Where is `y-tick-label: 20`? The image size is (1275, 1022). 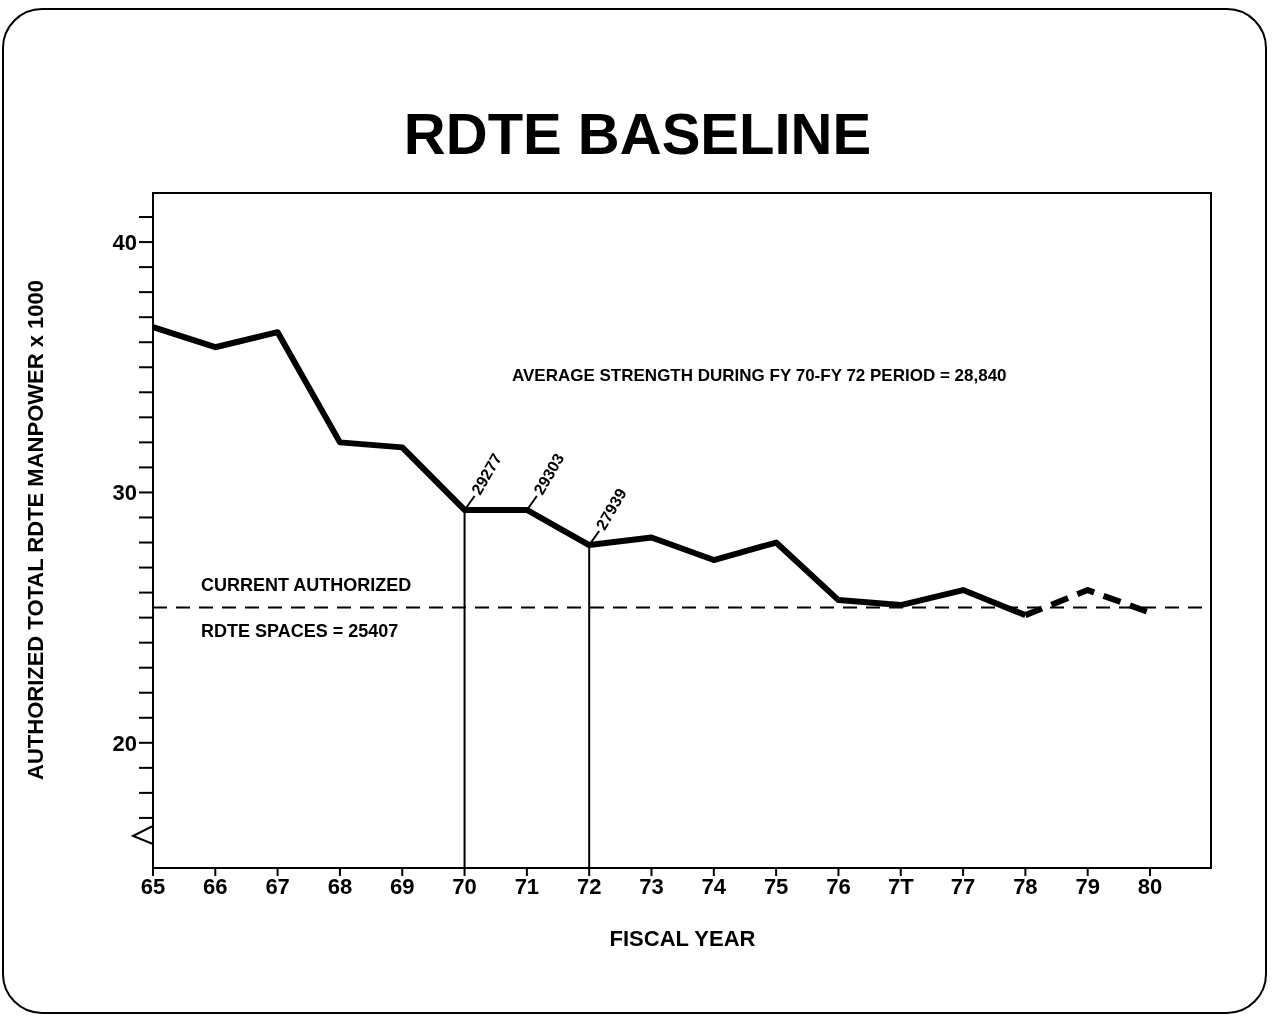 y-tick-label: 20 is located at coordinates (124, 743).